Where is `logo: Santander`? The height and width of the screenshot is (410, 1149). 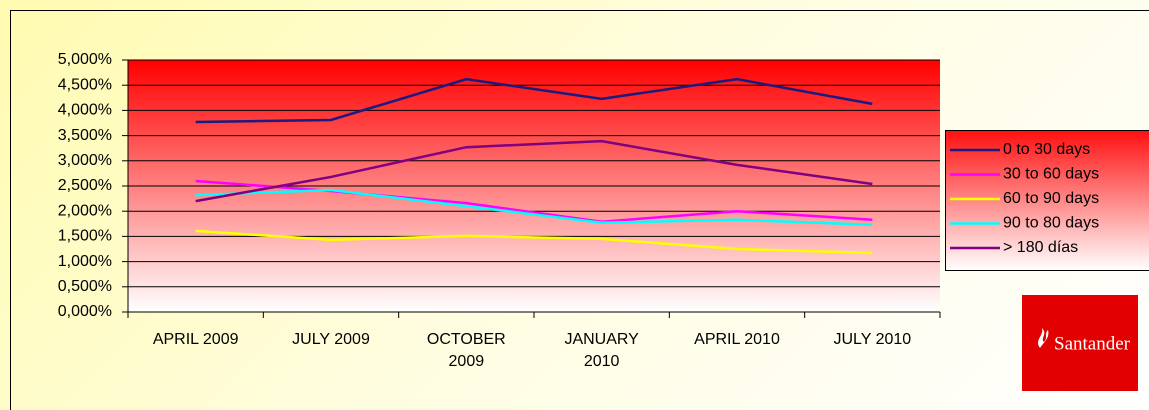
logo: Santander is located at coordinates (1080, 343).